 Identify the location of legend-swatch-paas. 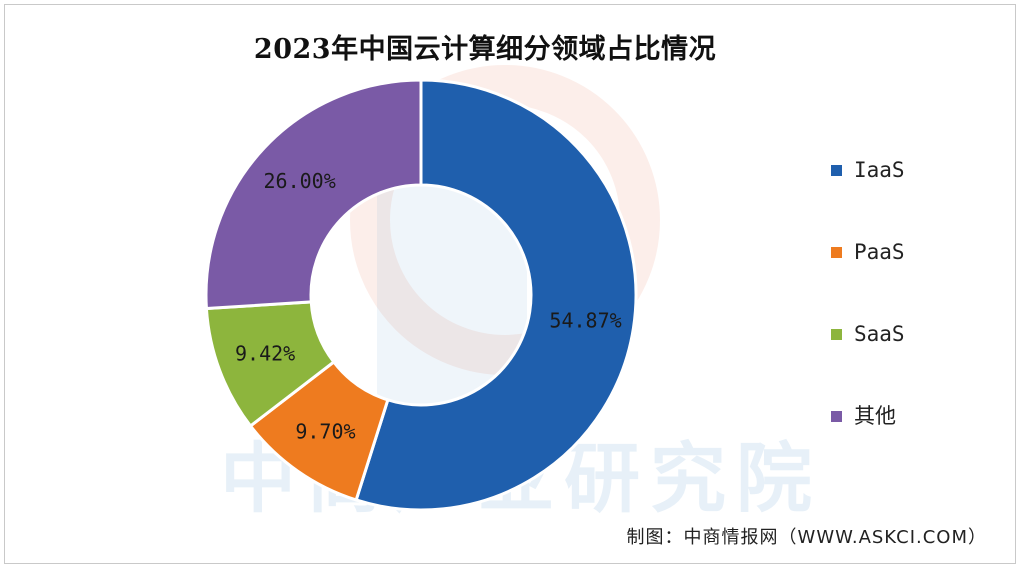
(836, 252).